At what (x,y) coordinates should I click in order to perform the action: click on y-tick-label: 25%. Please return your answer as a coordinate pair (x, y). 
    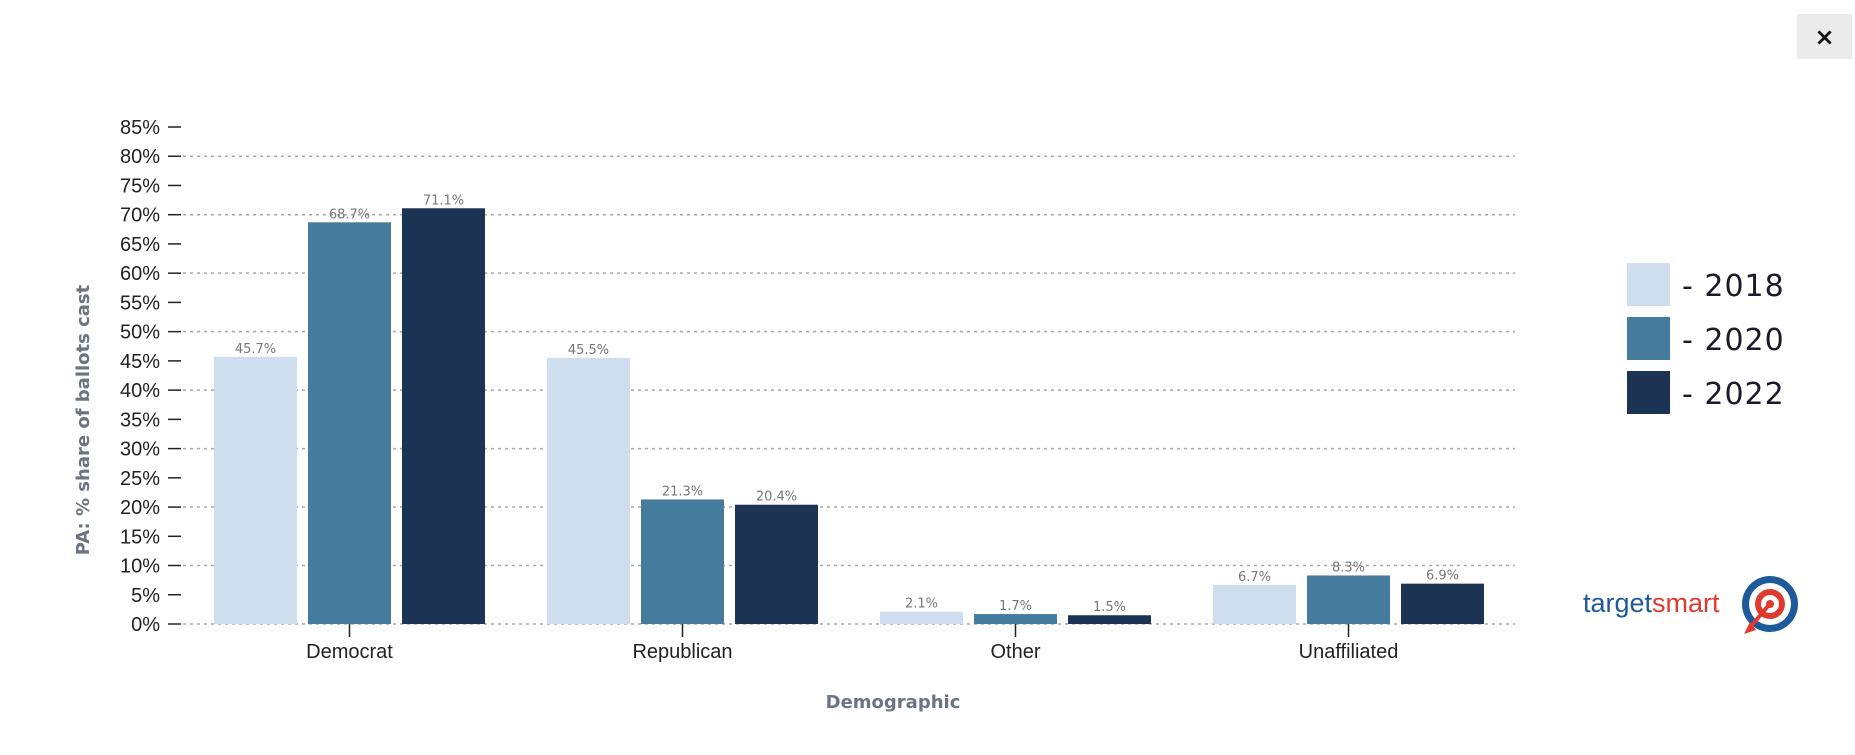
    Looking at the image, I should click on (140, 479).